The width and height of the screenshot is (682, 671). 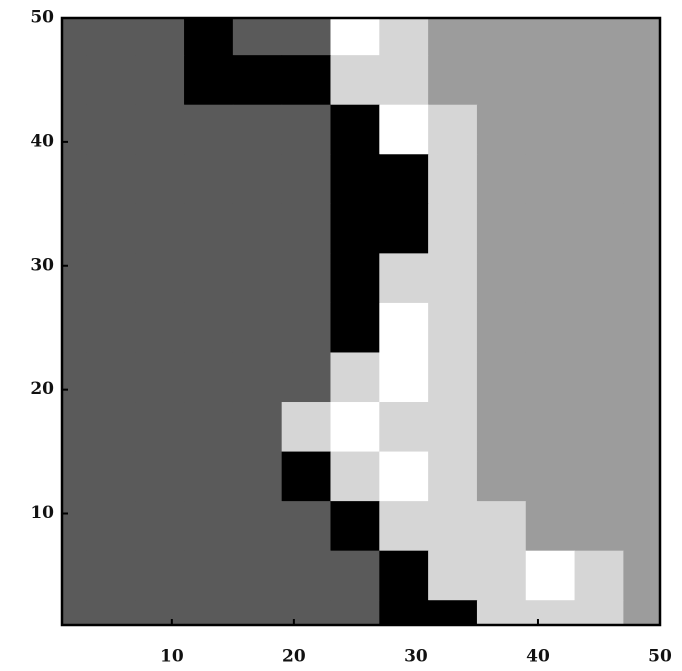 I want to click on x-tick-label: 10, so click(x=172, y=657).